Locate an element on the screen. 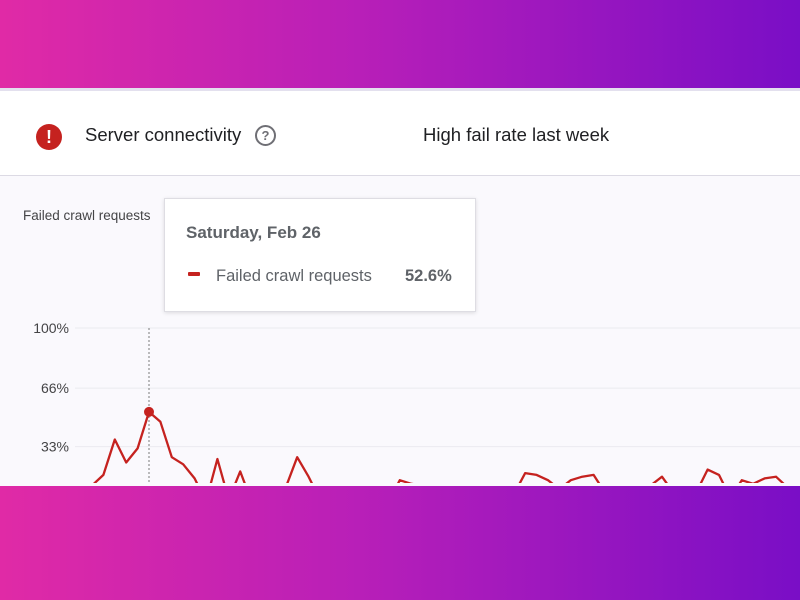  y-tick-label: 33% is located at coordinates (55, 447).